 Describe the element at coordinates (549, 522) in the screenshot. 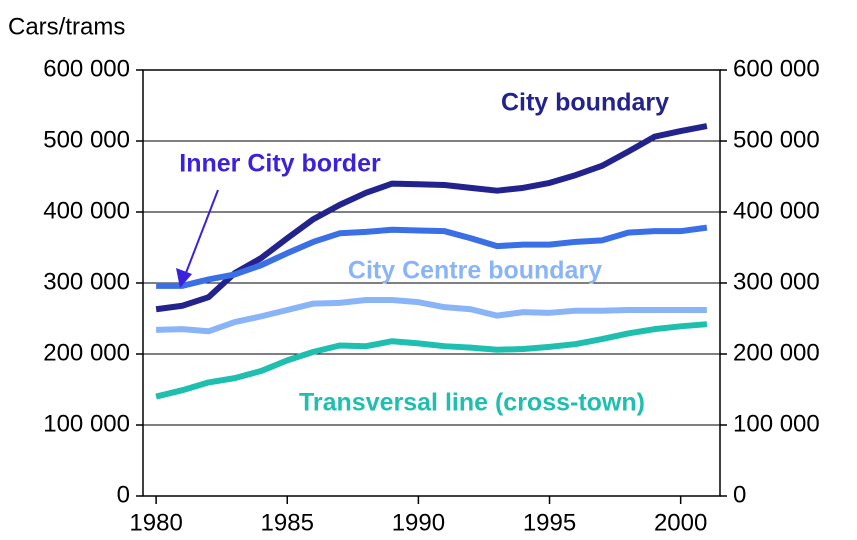

I see `x-tick-label: 1995` at that location.